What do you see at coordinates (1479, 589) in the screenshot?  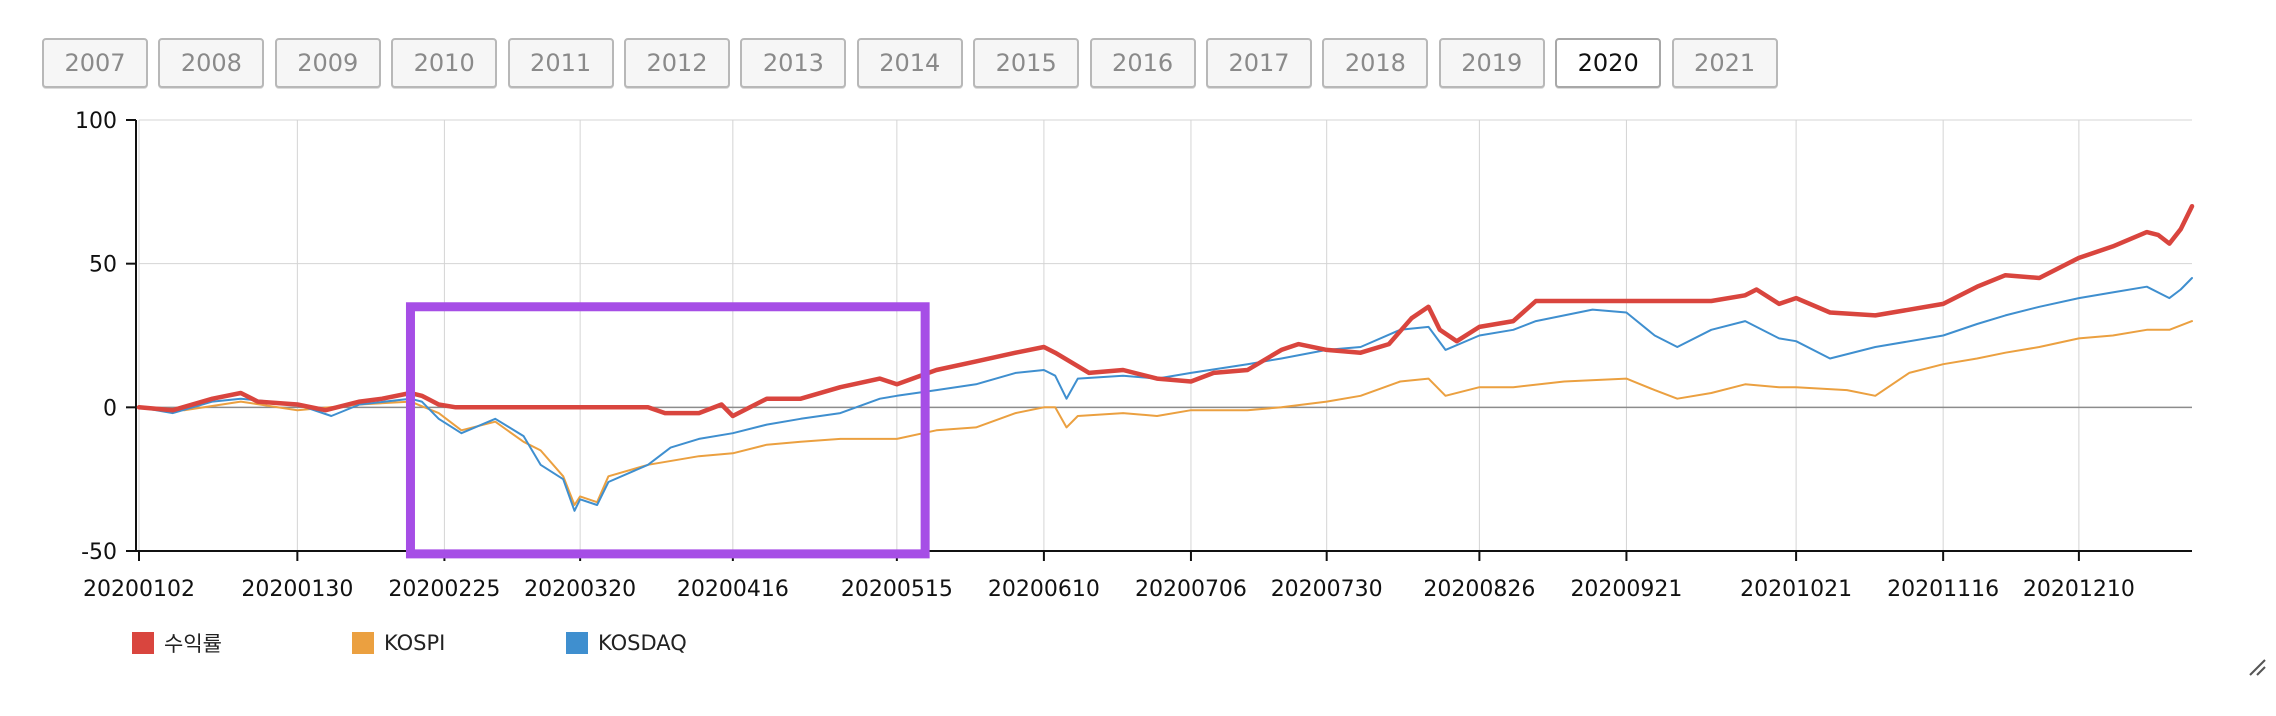 I see `x-tick-label: 20200826` at bounding box center [1479, 589].